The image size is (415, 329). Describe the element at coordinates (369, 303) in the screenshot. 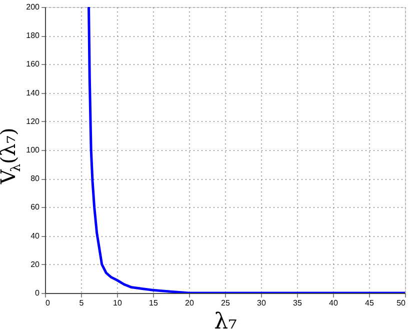

I see `x-tick-label: 45` at that location.